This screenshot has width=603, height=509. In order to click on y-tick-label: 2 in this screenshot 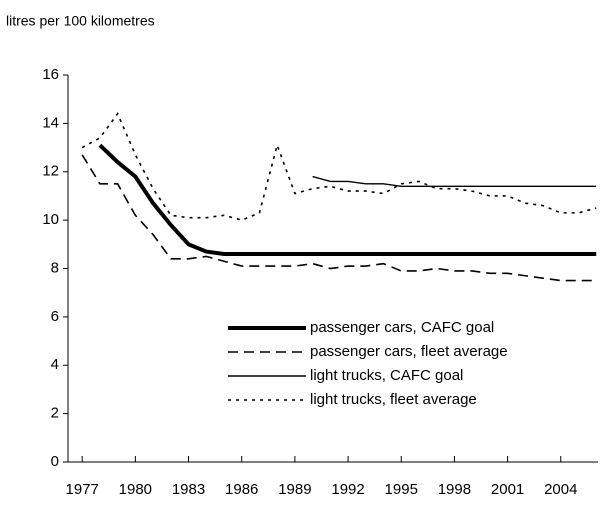, I will do `click(55, 413)`.